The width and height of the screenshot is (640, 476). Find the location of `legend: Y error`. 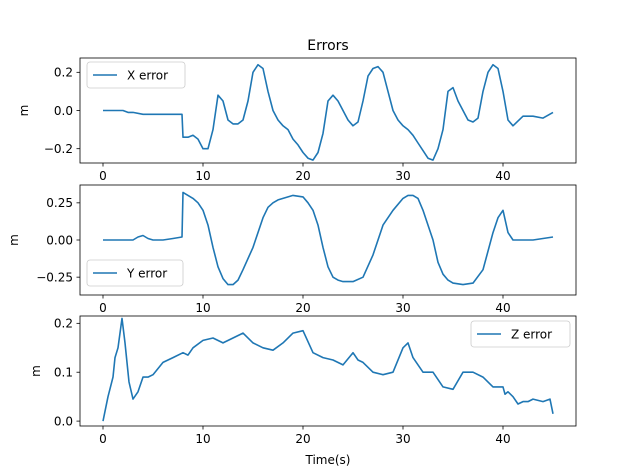

legend: Y error is located at coordinates (135, 273).